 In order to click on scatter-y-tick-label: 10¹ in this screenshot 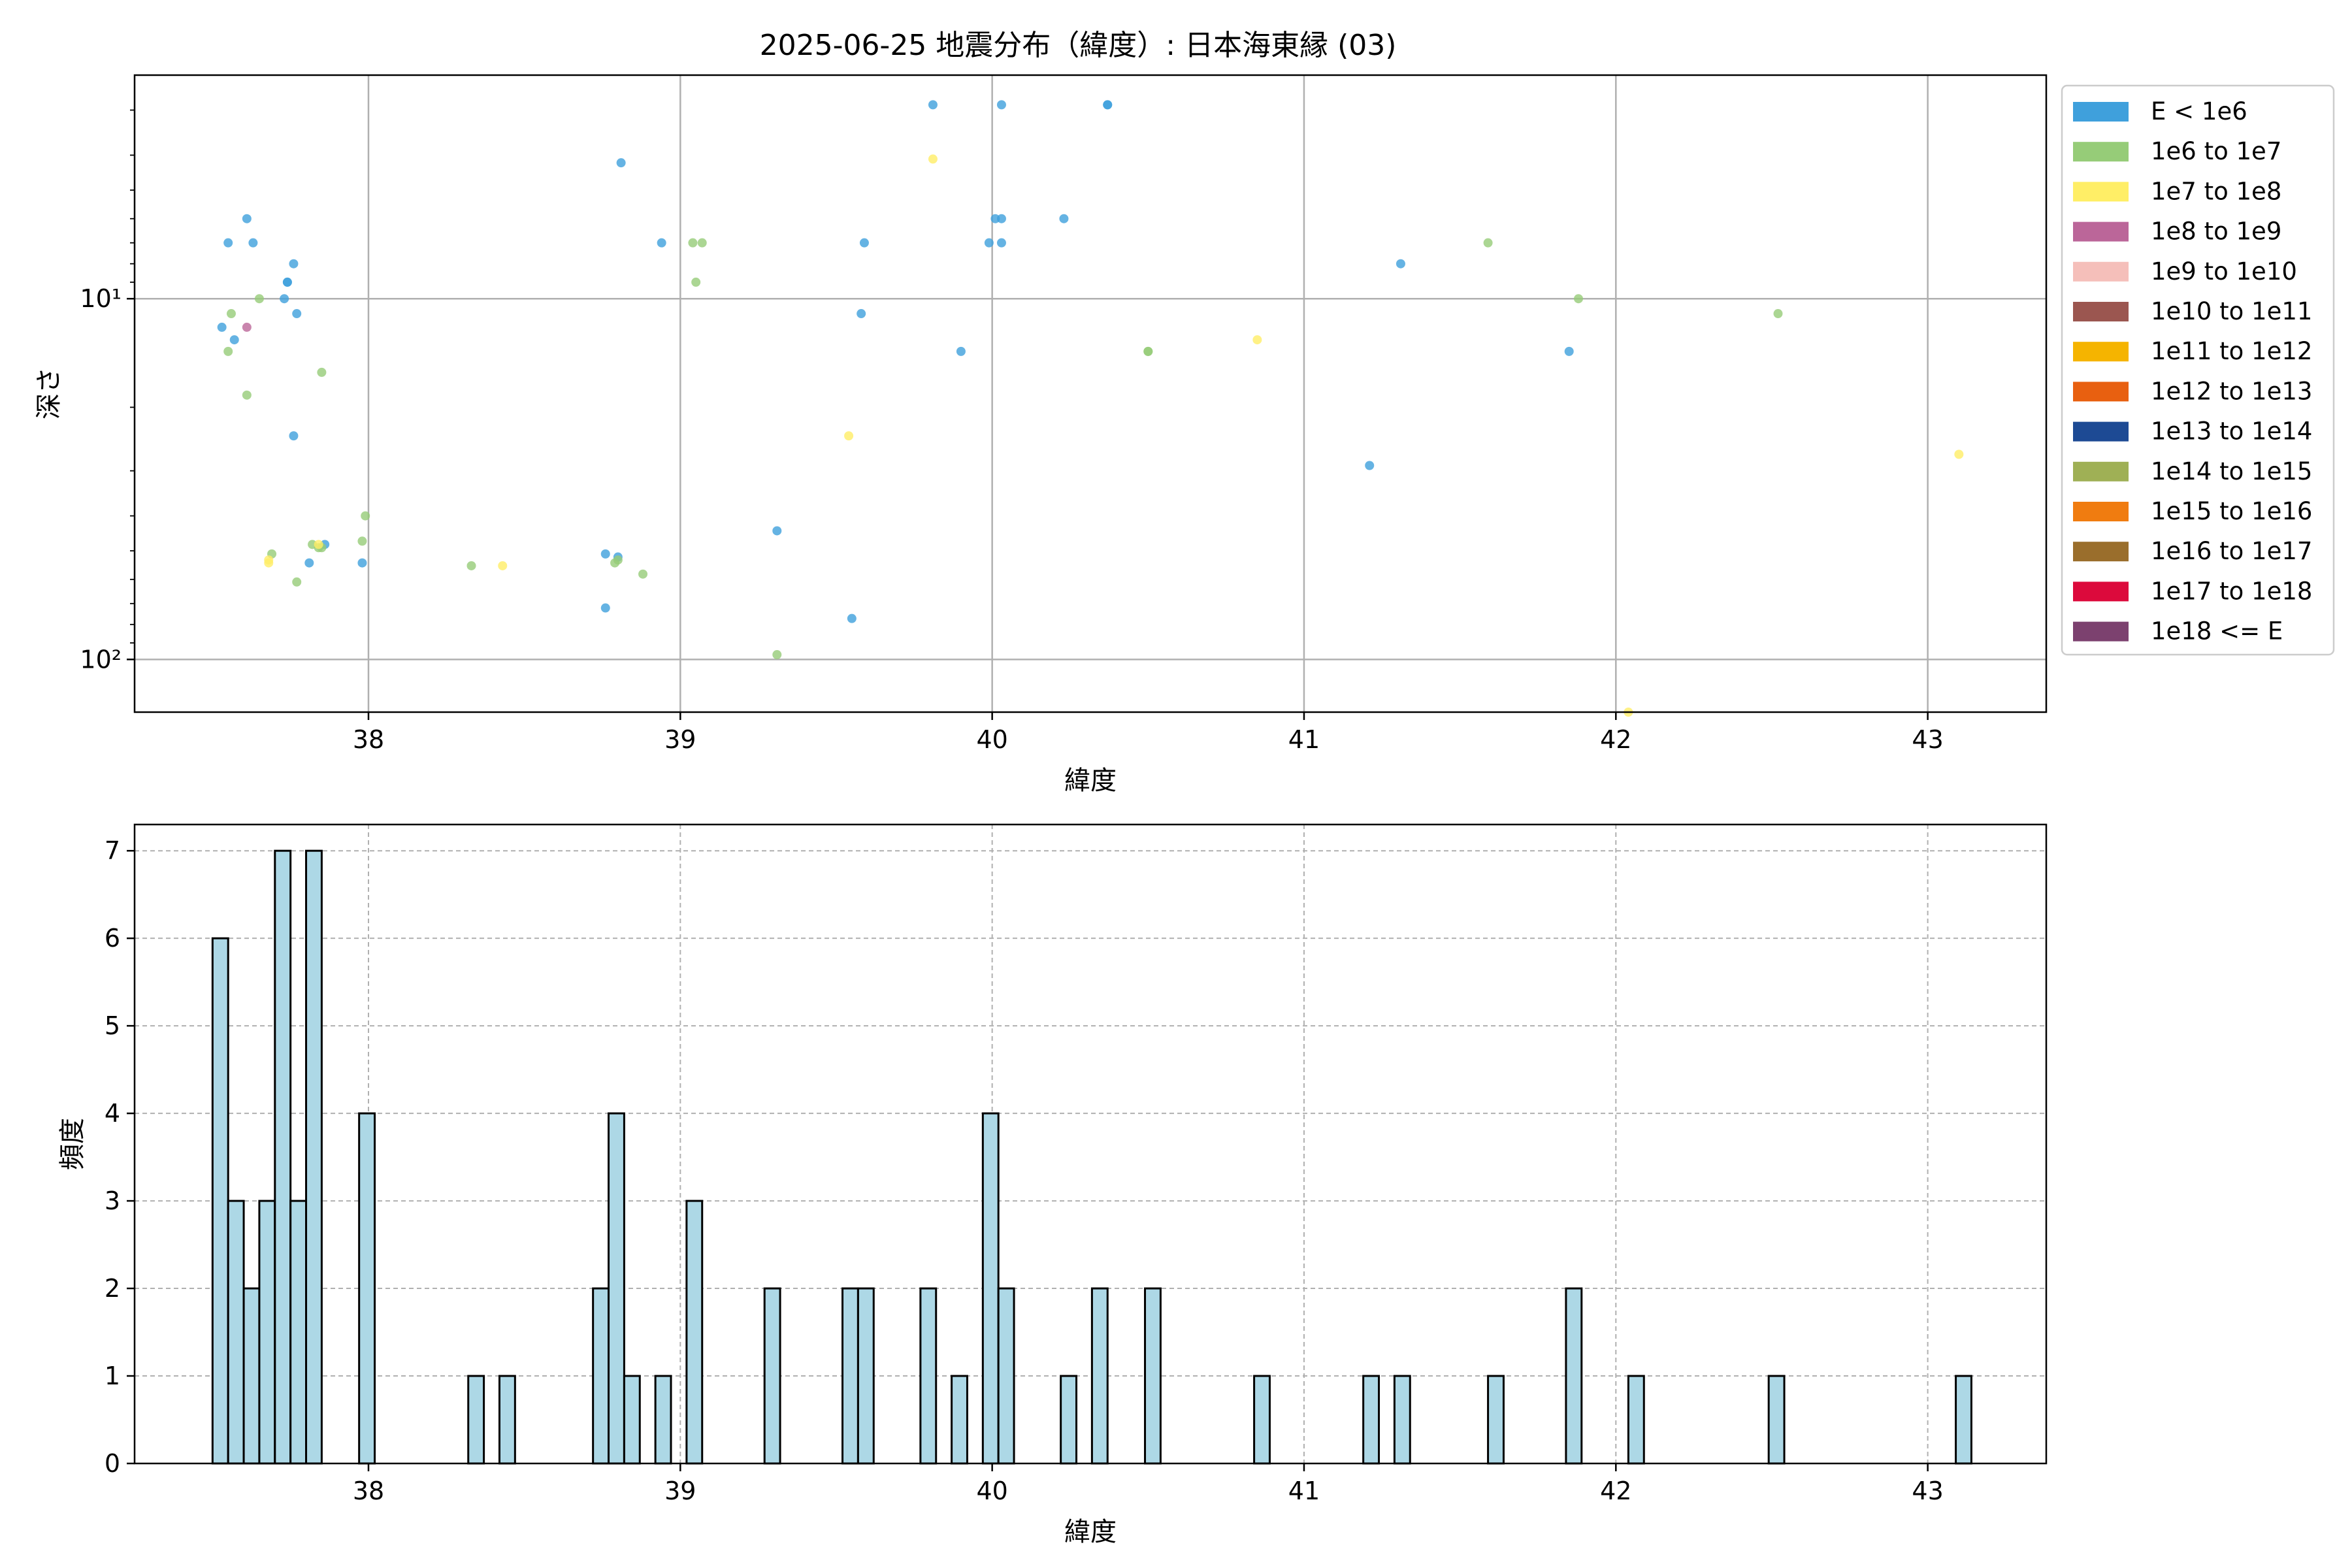, I will do `click(101, 298)`.